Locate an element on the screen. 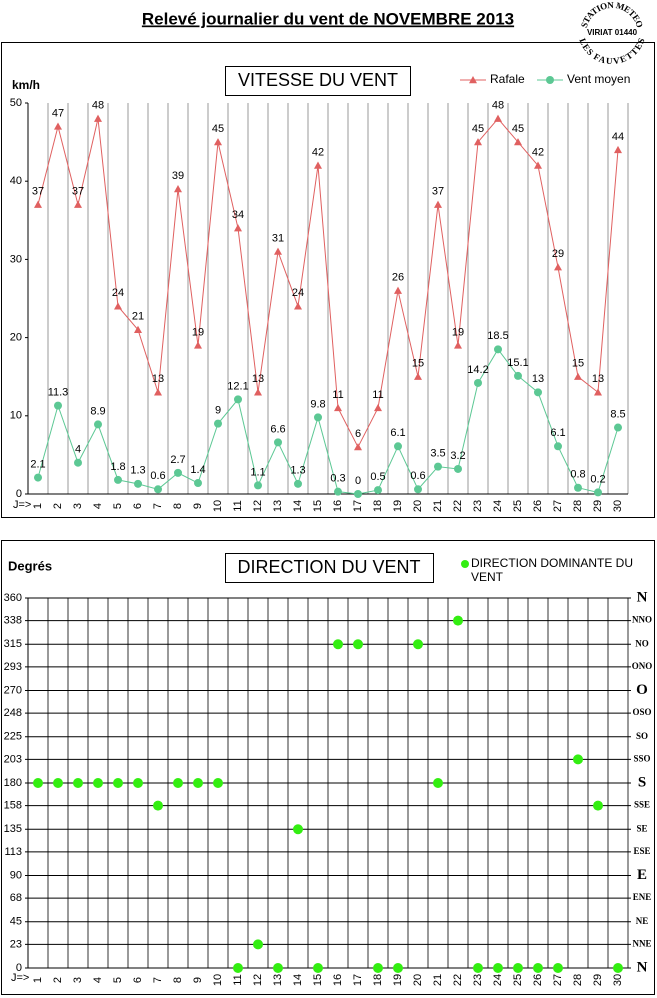  y2-tick-label: O is located at coordinates (642, 690).